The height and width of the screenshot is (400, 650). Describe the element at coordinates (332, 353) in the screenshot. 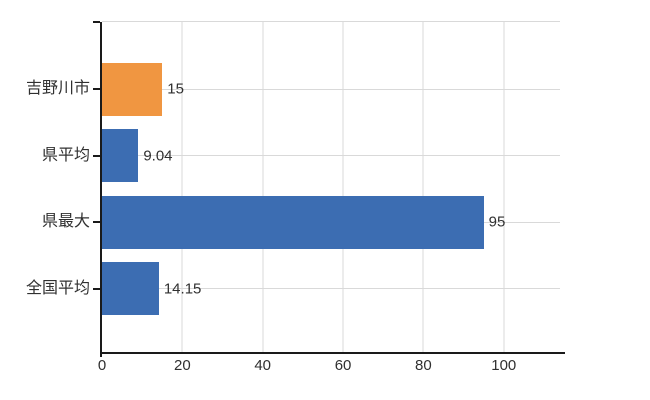

I see `x-axis-line` at that location.